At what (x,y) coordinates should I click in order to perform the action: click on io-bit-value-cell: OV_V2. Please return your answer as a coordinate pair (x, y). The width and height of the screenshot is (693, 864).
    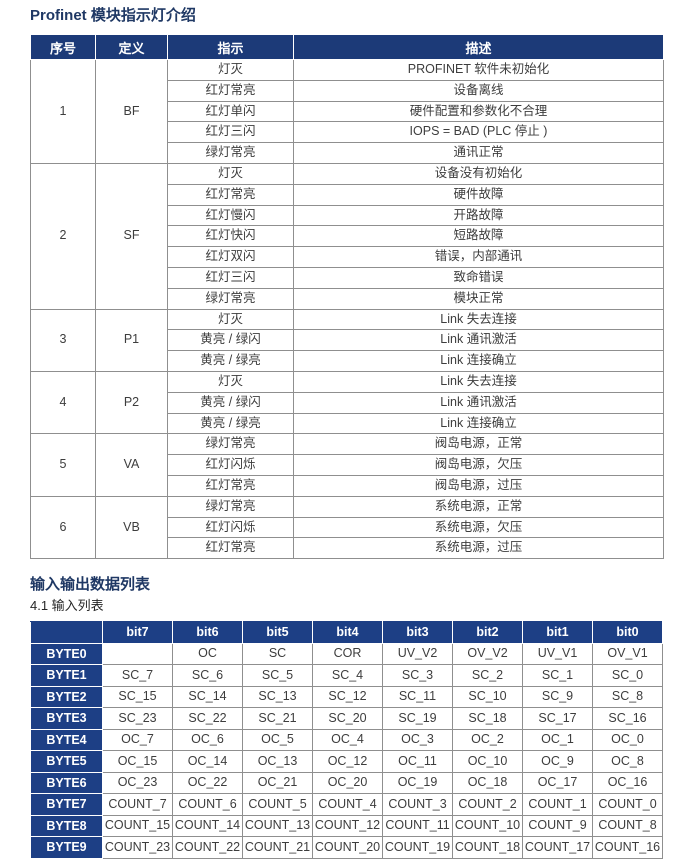
    Looking at the image, I should click on (487, 654).